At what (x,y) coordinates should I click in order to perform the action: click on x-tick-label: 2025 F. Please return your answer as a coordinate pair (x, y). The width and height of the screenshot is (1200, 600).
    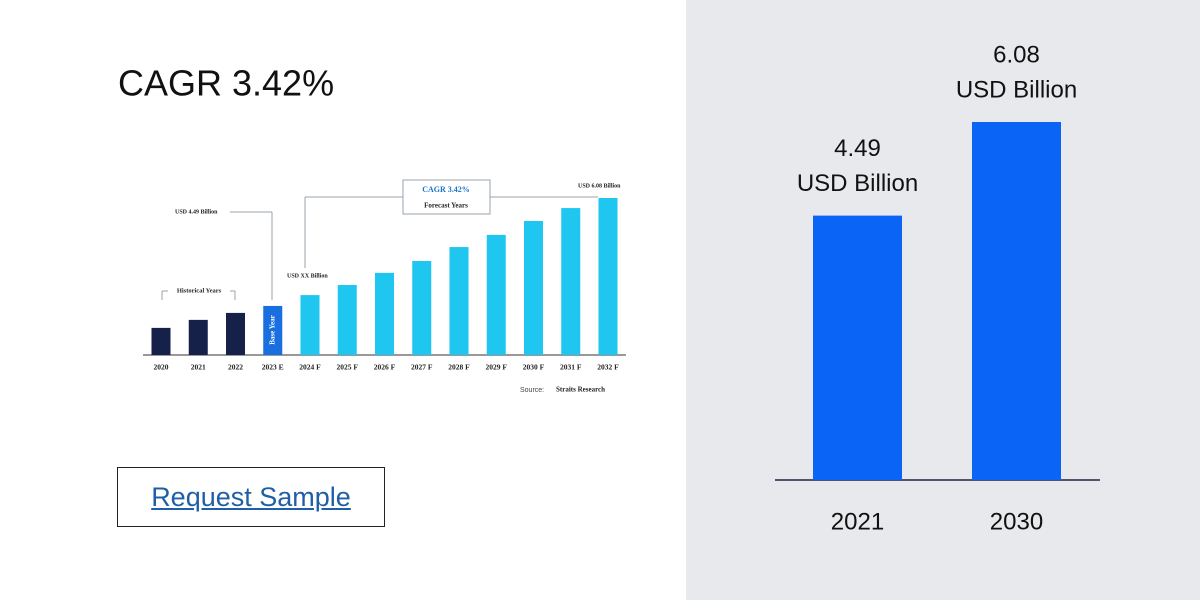
    Looking at the image, I should click on (348, 367).